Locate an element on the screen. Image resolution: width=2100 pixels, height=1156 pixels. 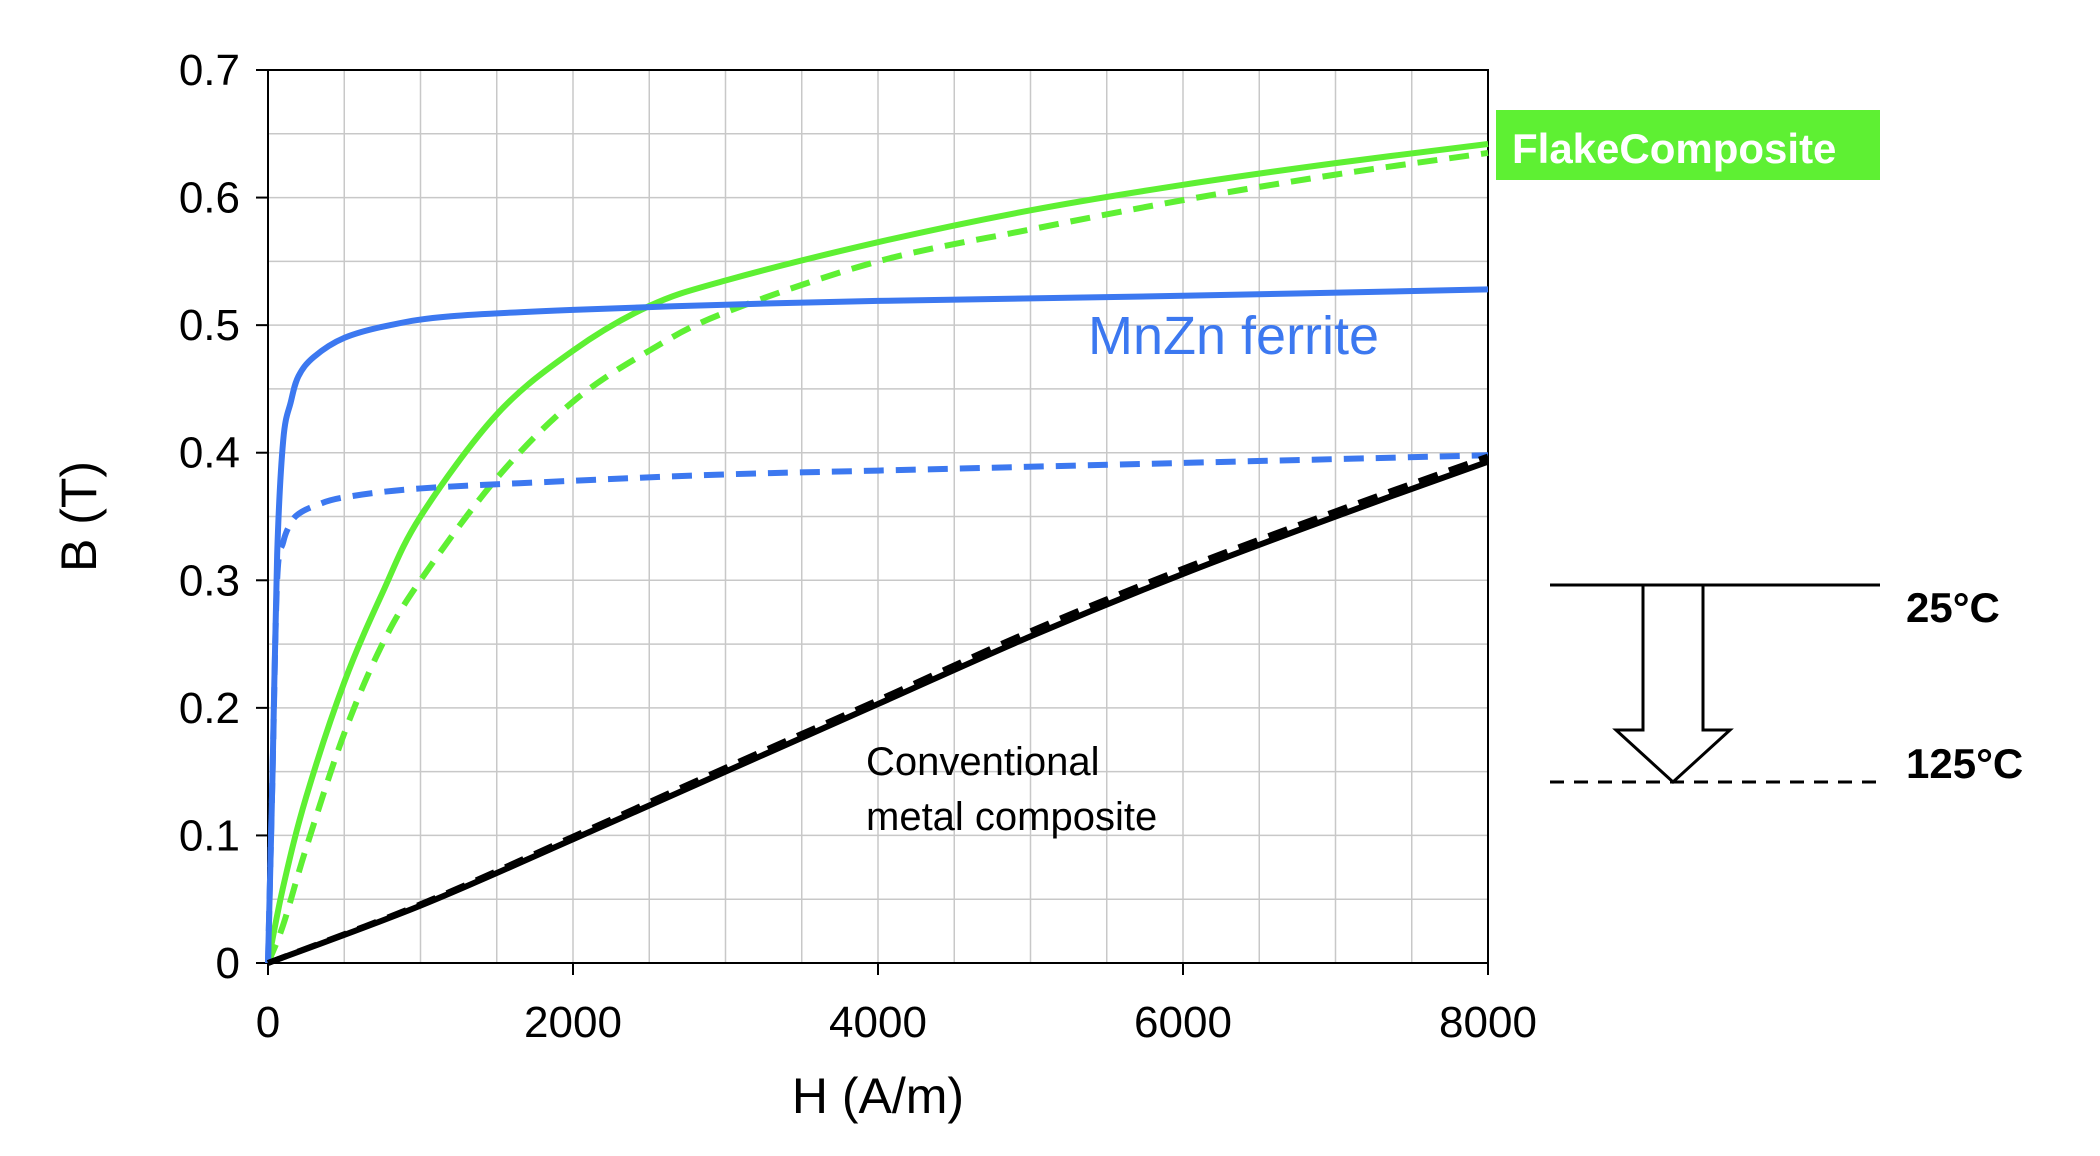
y-tick-label: 0.6 is located at coordinates (209, 198).